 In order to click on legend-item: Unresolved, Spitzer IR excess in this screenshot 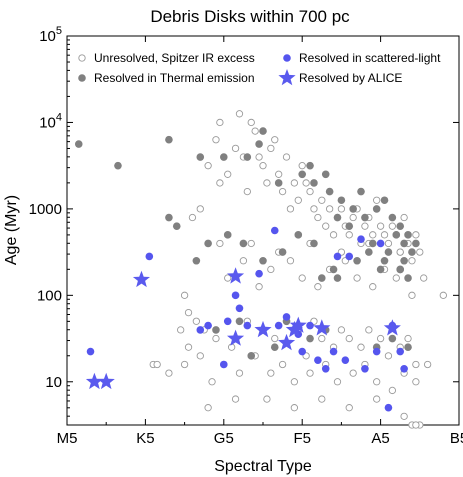, I will do `click(166, 58)`.